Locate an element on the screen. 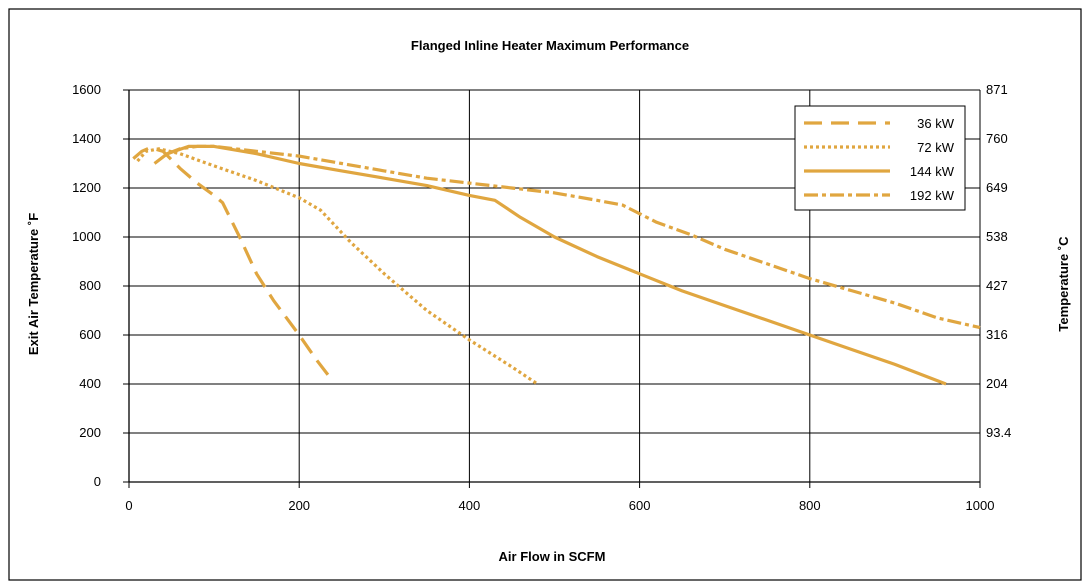 The height and width of the screenshot is (582, 1088). legend: 36 kW 72 kW 144 kW 192 kW is located at coordinates (880, 158).